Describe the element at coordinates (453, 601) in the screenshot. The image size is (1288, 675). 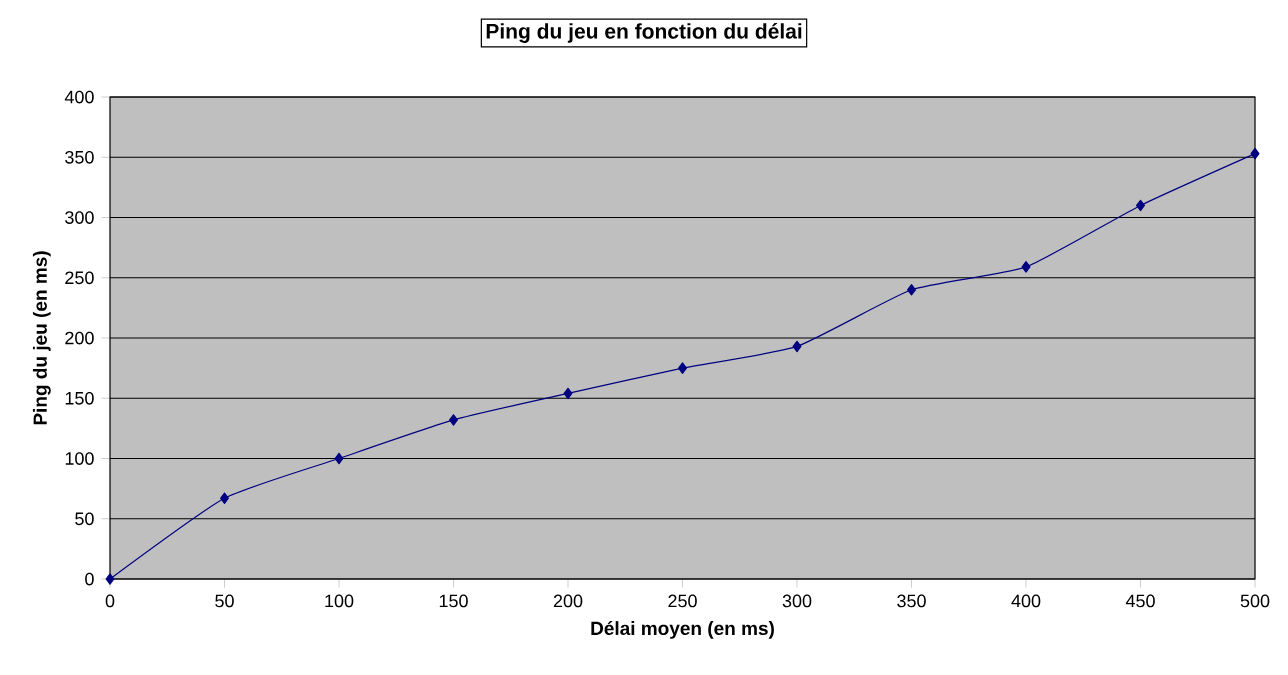
I see `x-tick-label: 150` at that location.